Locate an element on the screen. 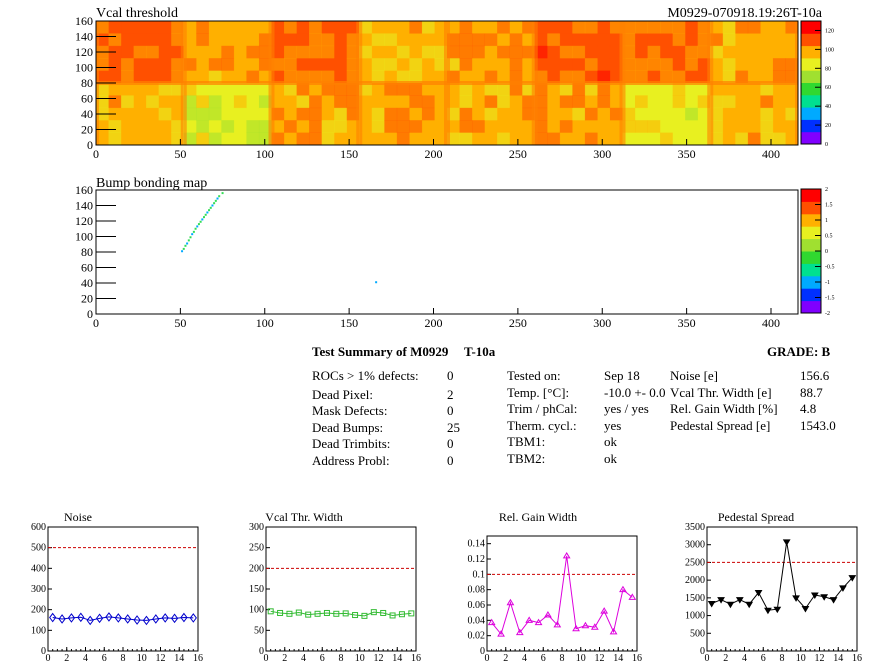 The height and width of the screenshot is (672, 896). noise-plot-x-tick-label: 0 is located at coordinates (48, 658).